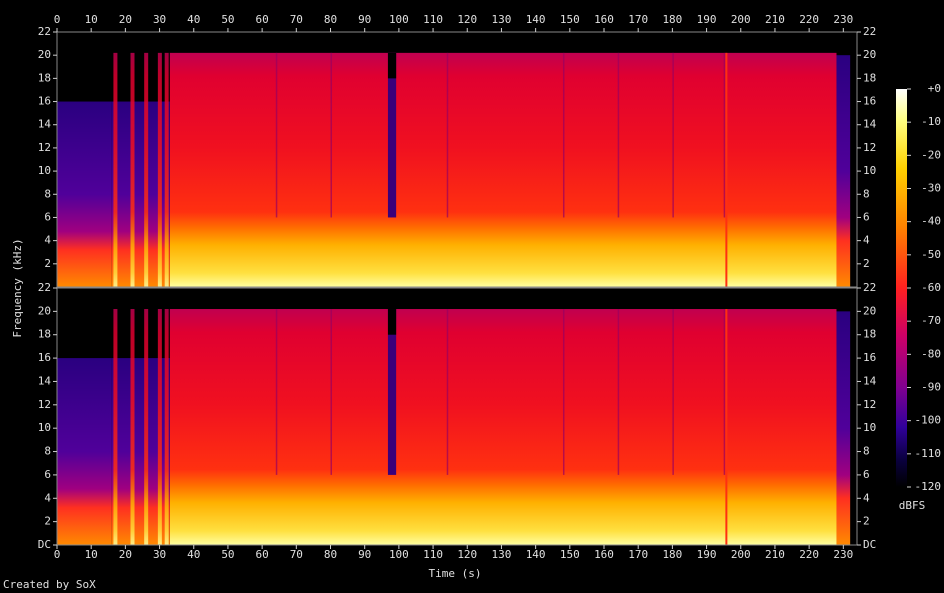 The width and height of the screenshot is (944, 593). What do you see at coordinates (843, 19) in the screenshot?
I see `x-tick-label-top: 230` at bounding box center [843, 19].